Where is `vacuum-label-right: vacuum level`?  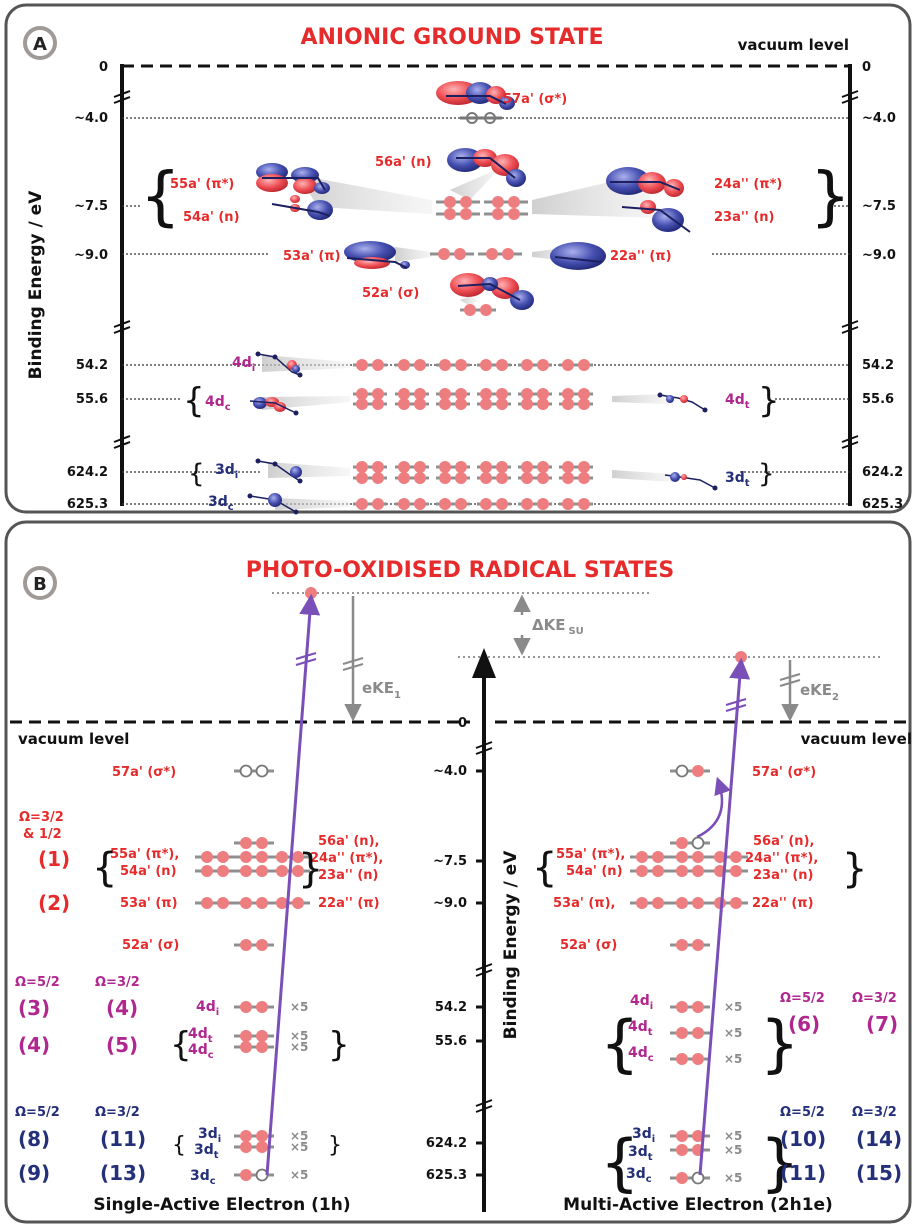
vacuum-label-right: vacuum level is located at coordinates (856, 739).